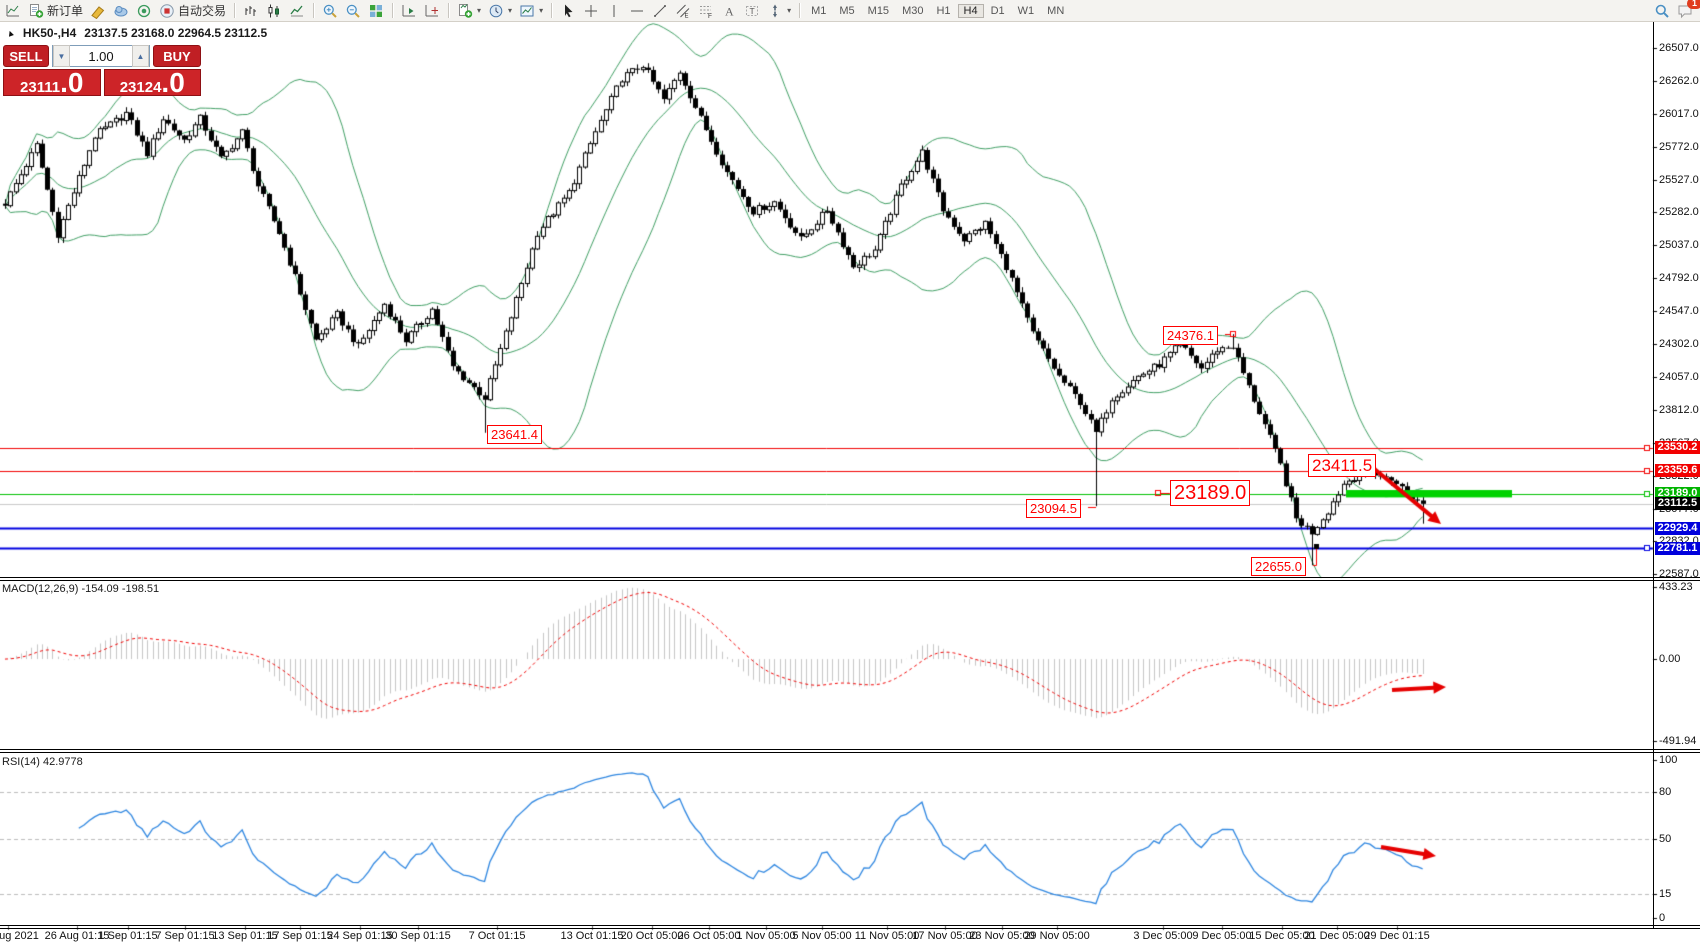 The width and height of the screenshot is (1700, 944). What do you see at coordinates (1190, 335) in the screenshot?
I see `price-callout: 24376.1` at bounding box center [1190, 335].